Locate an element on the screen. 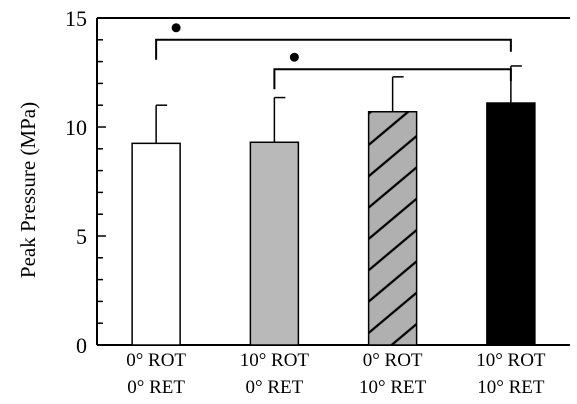  y-axis-label: Peak Pressure (MPa) is located at coordinates (28, 190).